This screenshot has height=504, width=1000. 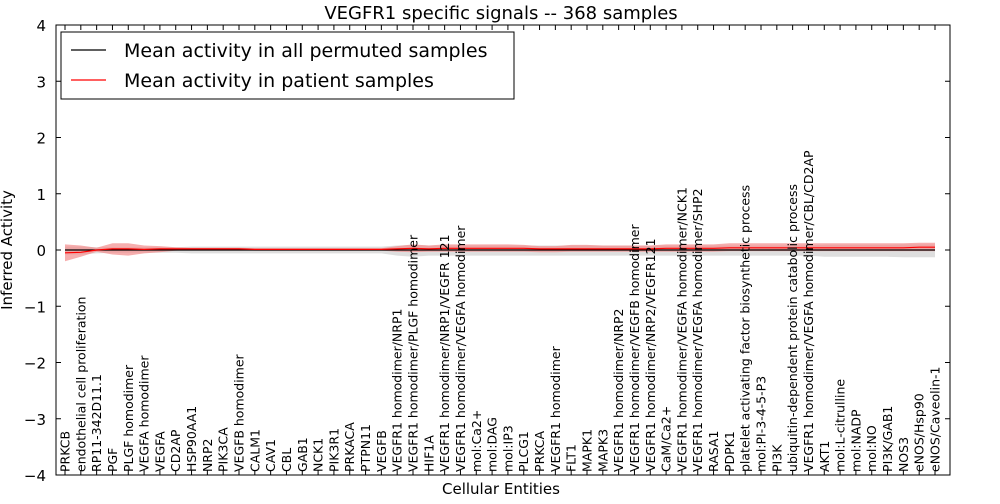 I want to click on x-tick-label: VEGFR1 homodimer, so click(x=555, y=408).